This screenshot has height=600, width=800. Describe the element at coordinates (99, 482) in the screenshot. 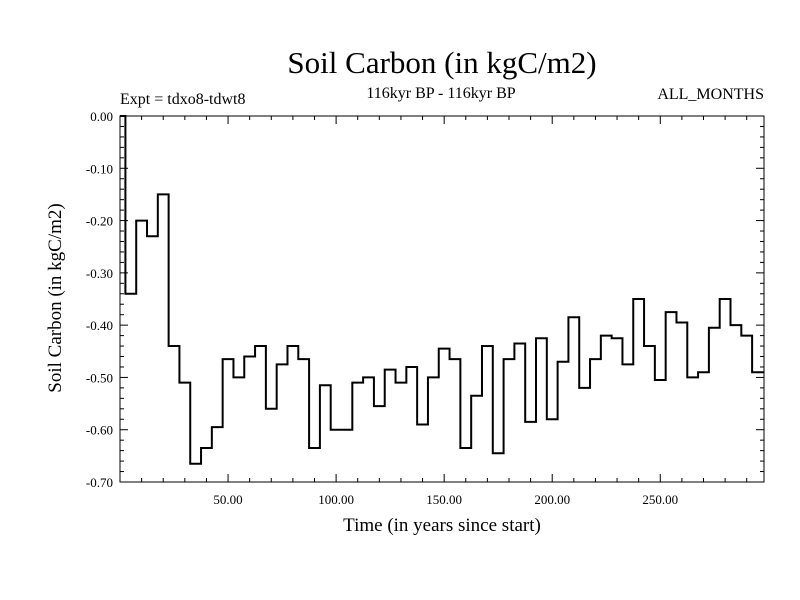

I see `y-tick-label: -0.70` at that location.